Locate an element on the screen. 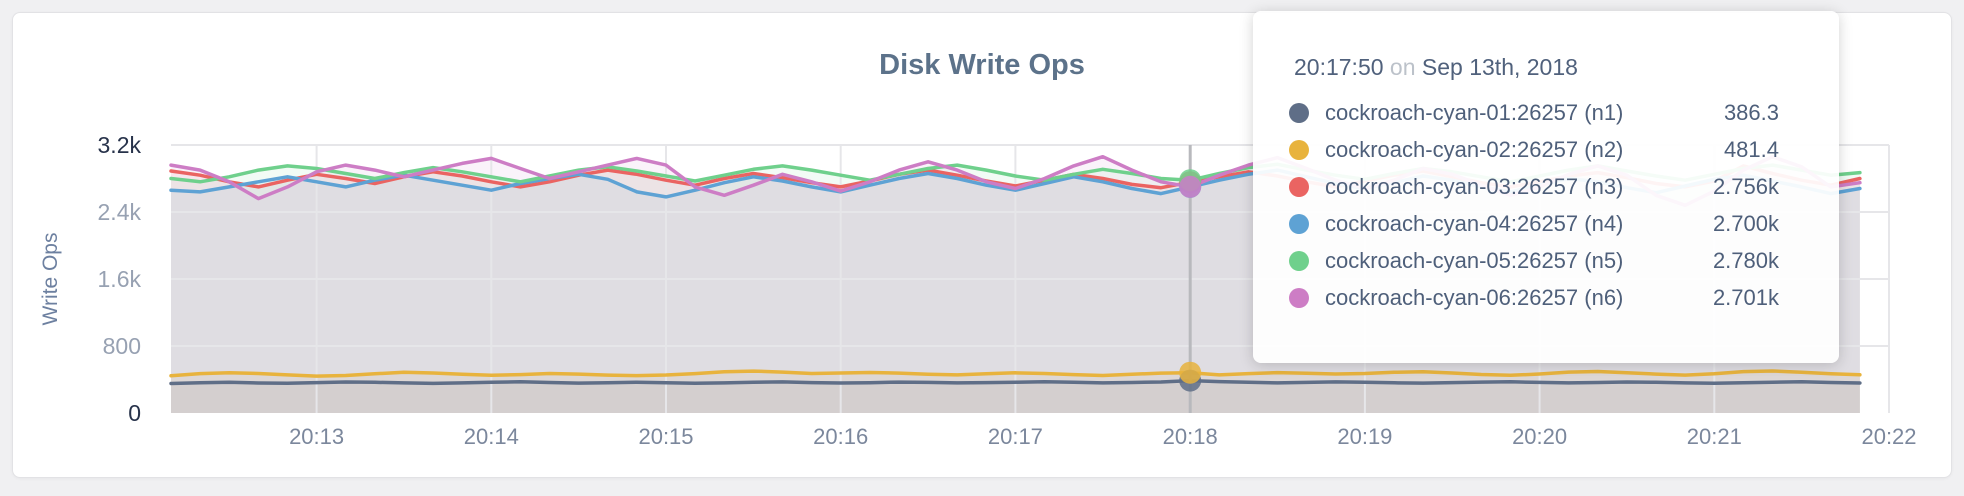 This screenshot has width=1964, height=496. hover-dot-n6 is located at coordinates (1190, 186).